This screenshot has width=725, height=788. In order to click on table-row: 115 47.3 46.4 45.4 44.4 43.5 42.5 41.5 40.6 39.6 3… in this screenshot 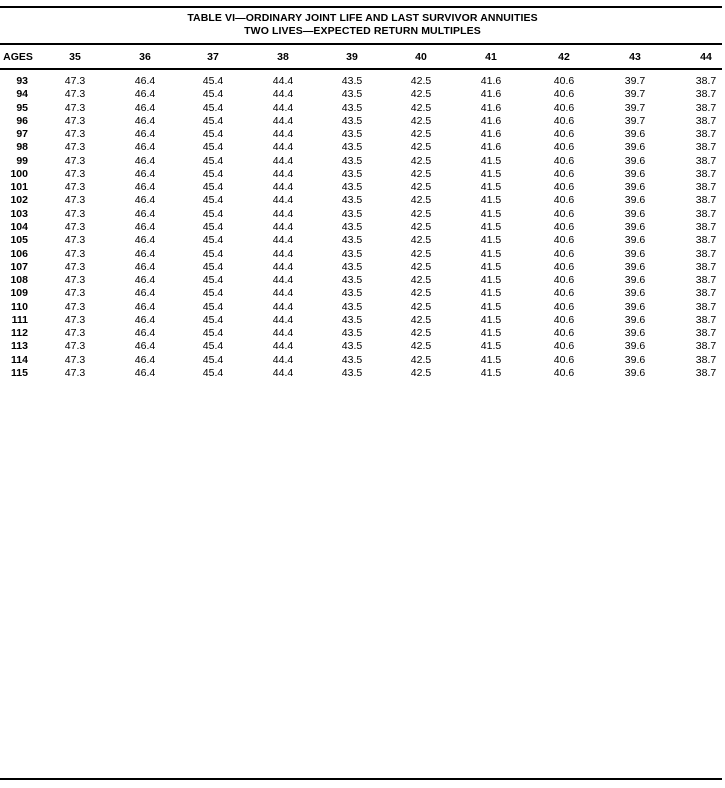, I will do `click(362, 373)`.